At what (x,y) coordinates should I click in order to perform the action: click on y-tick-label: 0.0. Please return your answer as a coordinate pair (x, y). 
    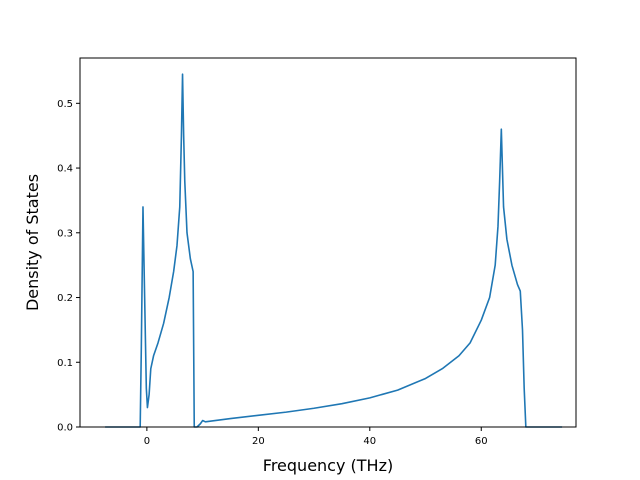
    Looking at the image, I should click on (65, 428).